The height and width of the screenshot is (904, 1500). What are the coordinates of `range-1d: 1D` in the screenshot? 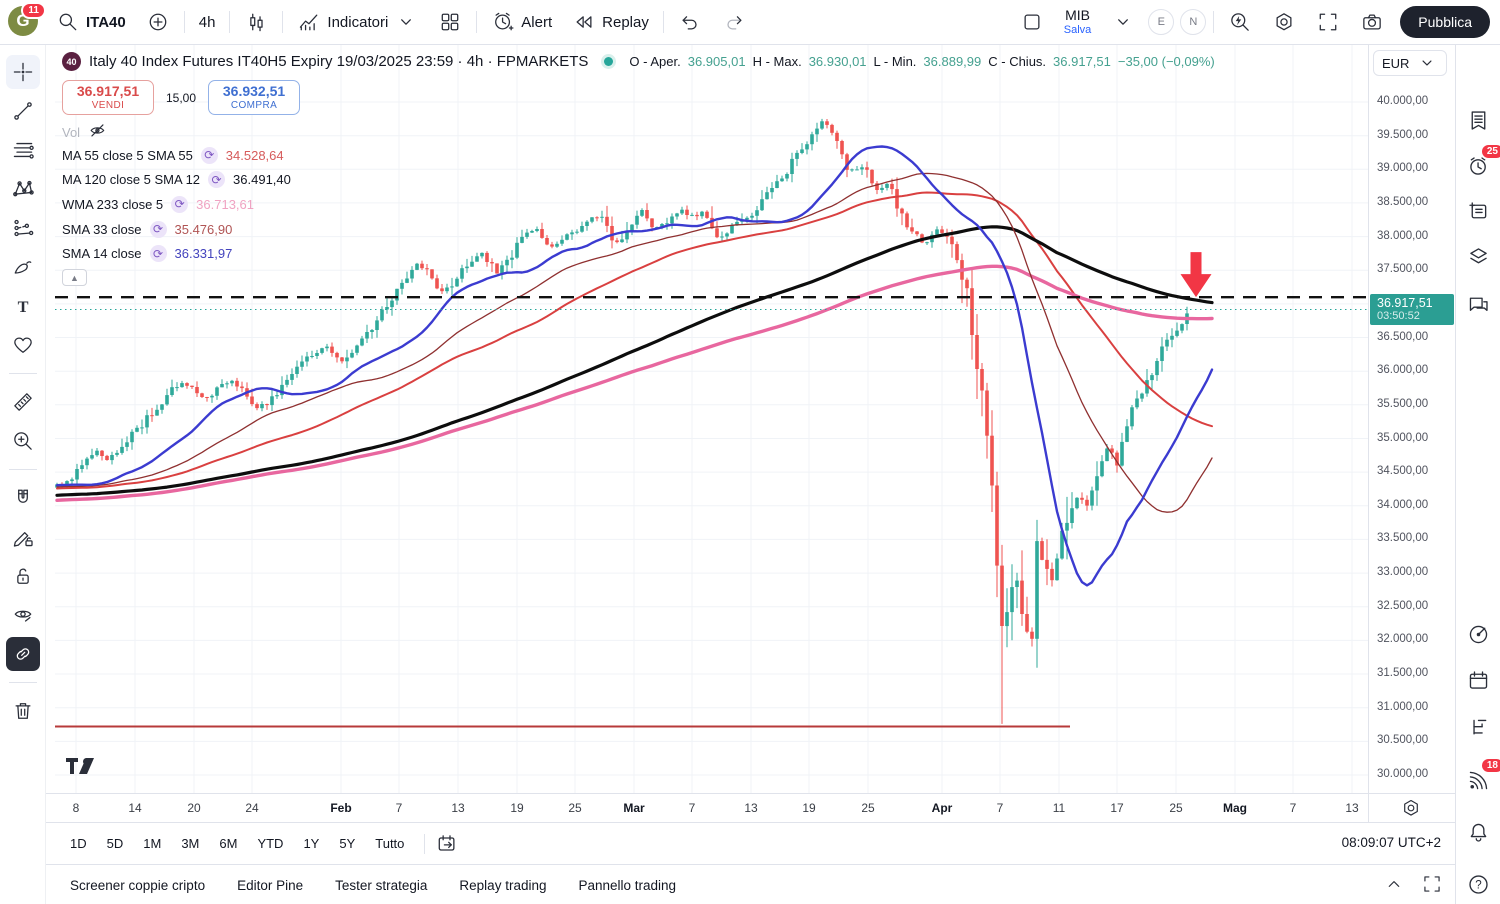 It's located at (78, 843).